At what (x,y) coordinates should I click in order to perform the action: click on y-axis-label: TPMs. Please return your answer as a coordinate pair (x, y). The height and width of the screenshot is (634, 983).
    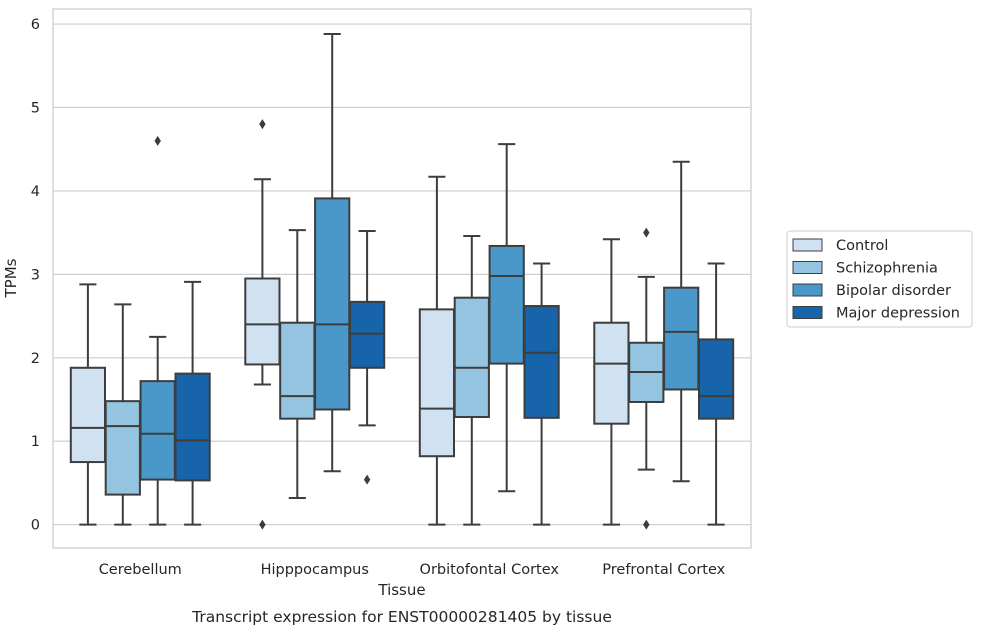
    Looking at the image, I should click on (11, 278).